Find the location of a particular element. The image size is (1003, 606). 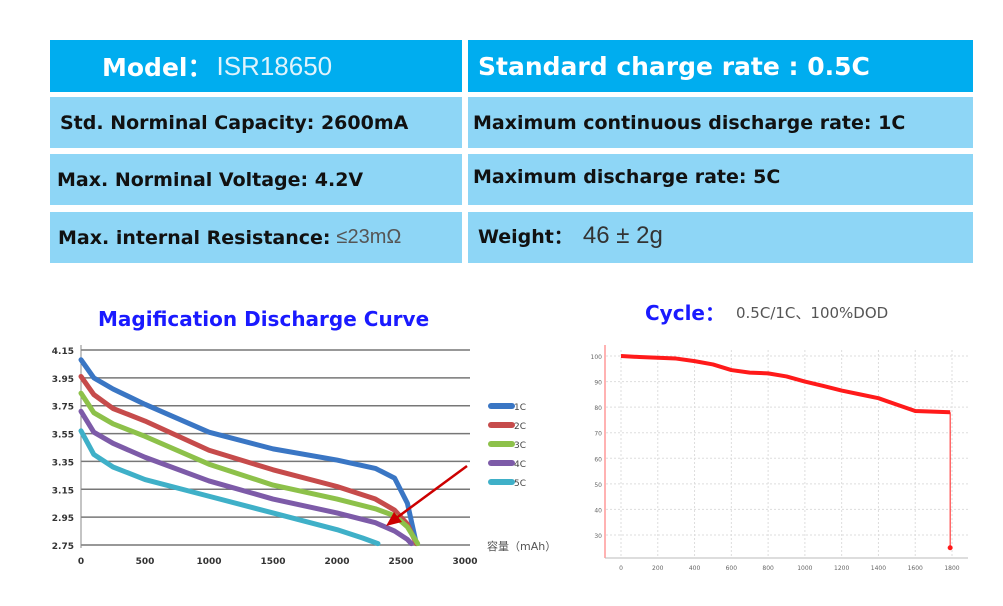

weight-label: Weight： is located at coordinates (525, 237).